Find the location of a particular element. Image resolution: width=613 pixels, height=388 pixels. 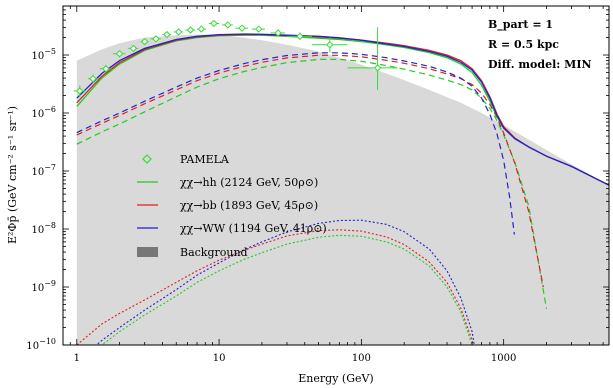

legend-hh-label: χχ→hh (2124 GeV, 50ρ⊙) is located at coordinates (249, 182).